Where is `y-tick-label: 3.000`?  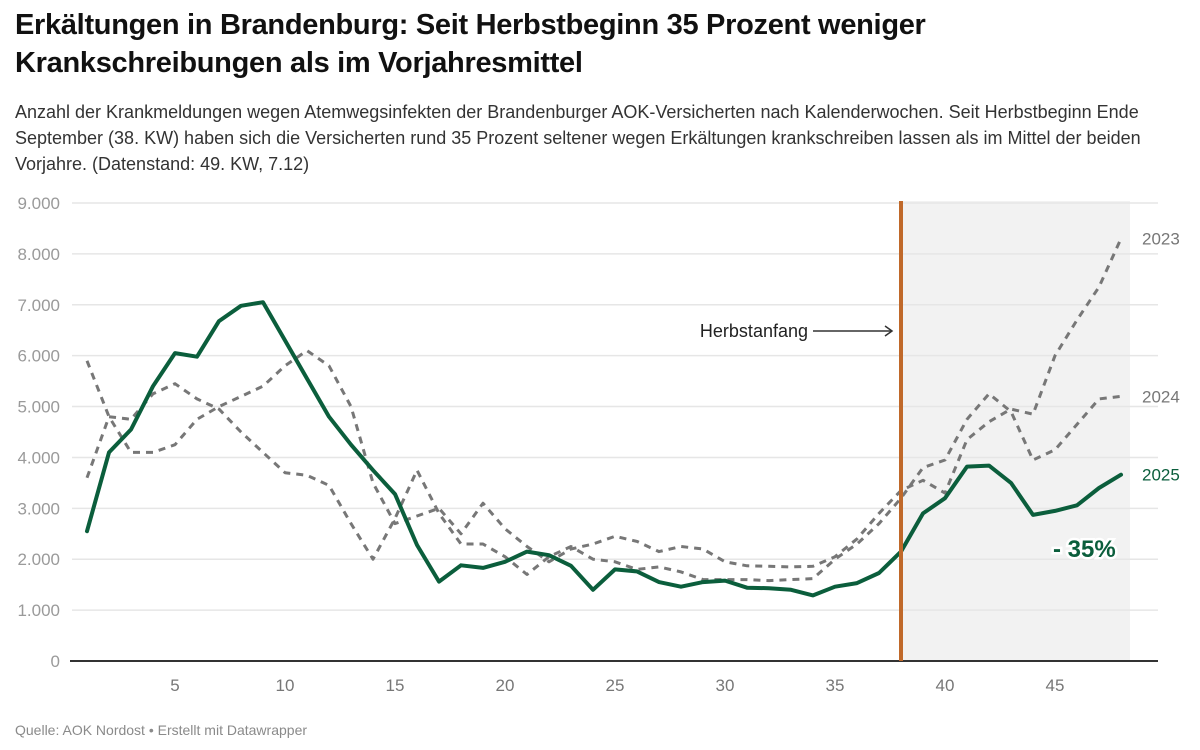 y-tick-label: 3.000 is located at coordinates (38, 508).